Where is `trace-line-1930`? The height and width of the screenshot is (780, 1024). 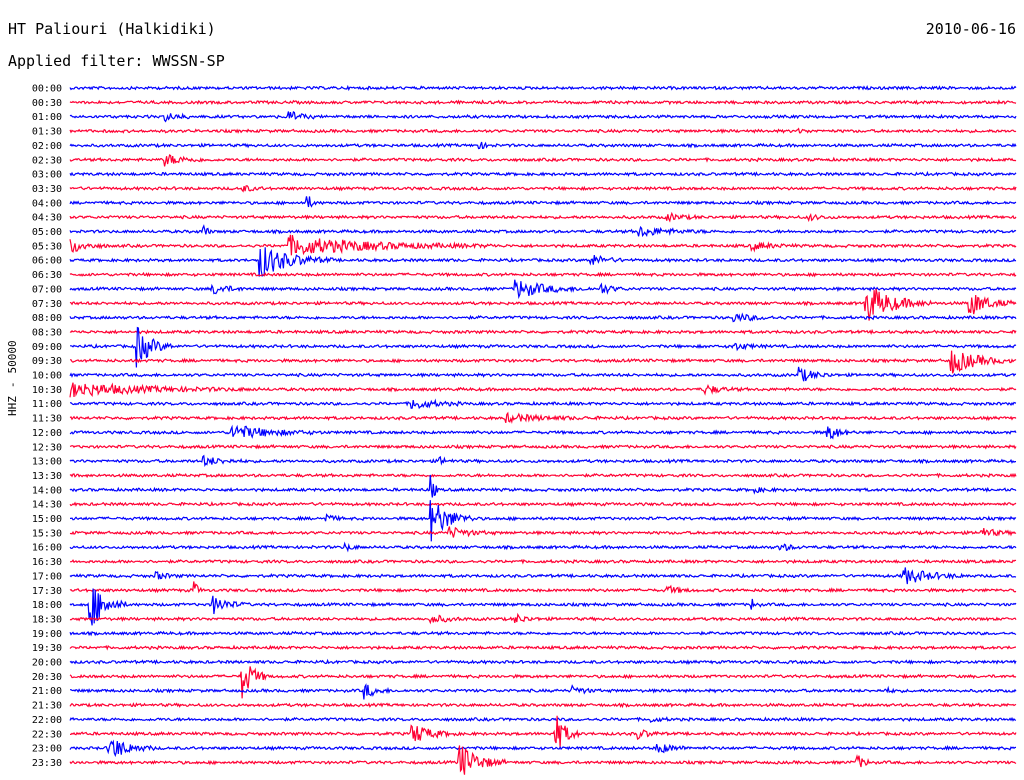 trace-line-1930 is located at coordinates (542, 647).